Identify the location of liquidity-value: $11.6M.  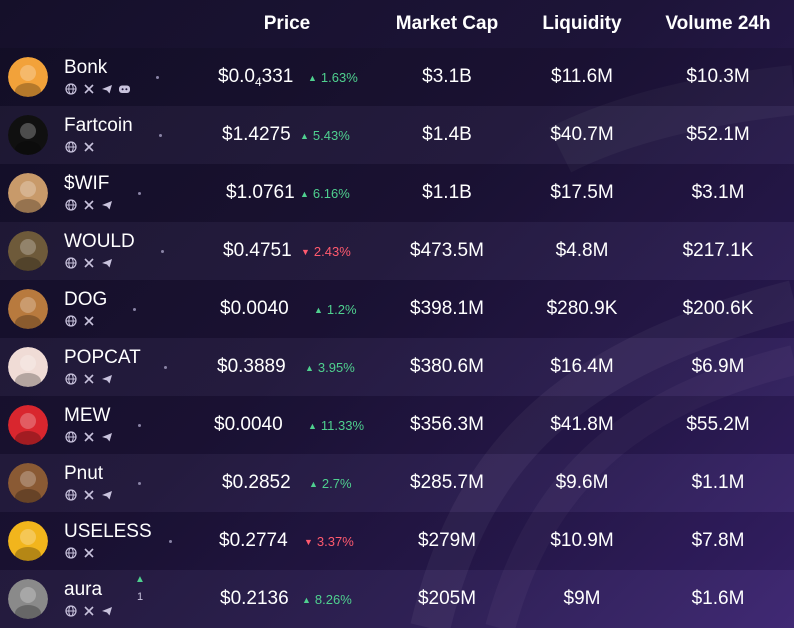
(582, 76).